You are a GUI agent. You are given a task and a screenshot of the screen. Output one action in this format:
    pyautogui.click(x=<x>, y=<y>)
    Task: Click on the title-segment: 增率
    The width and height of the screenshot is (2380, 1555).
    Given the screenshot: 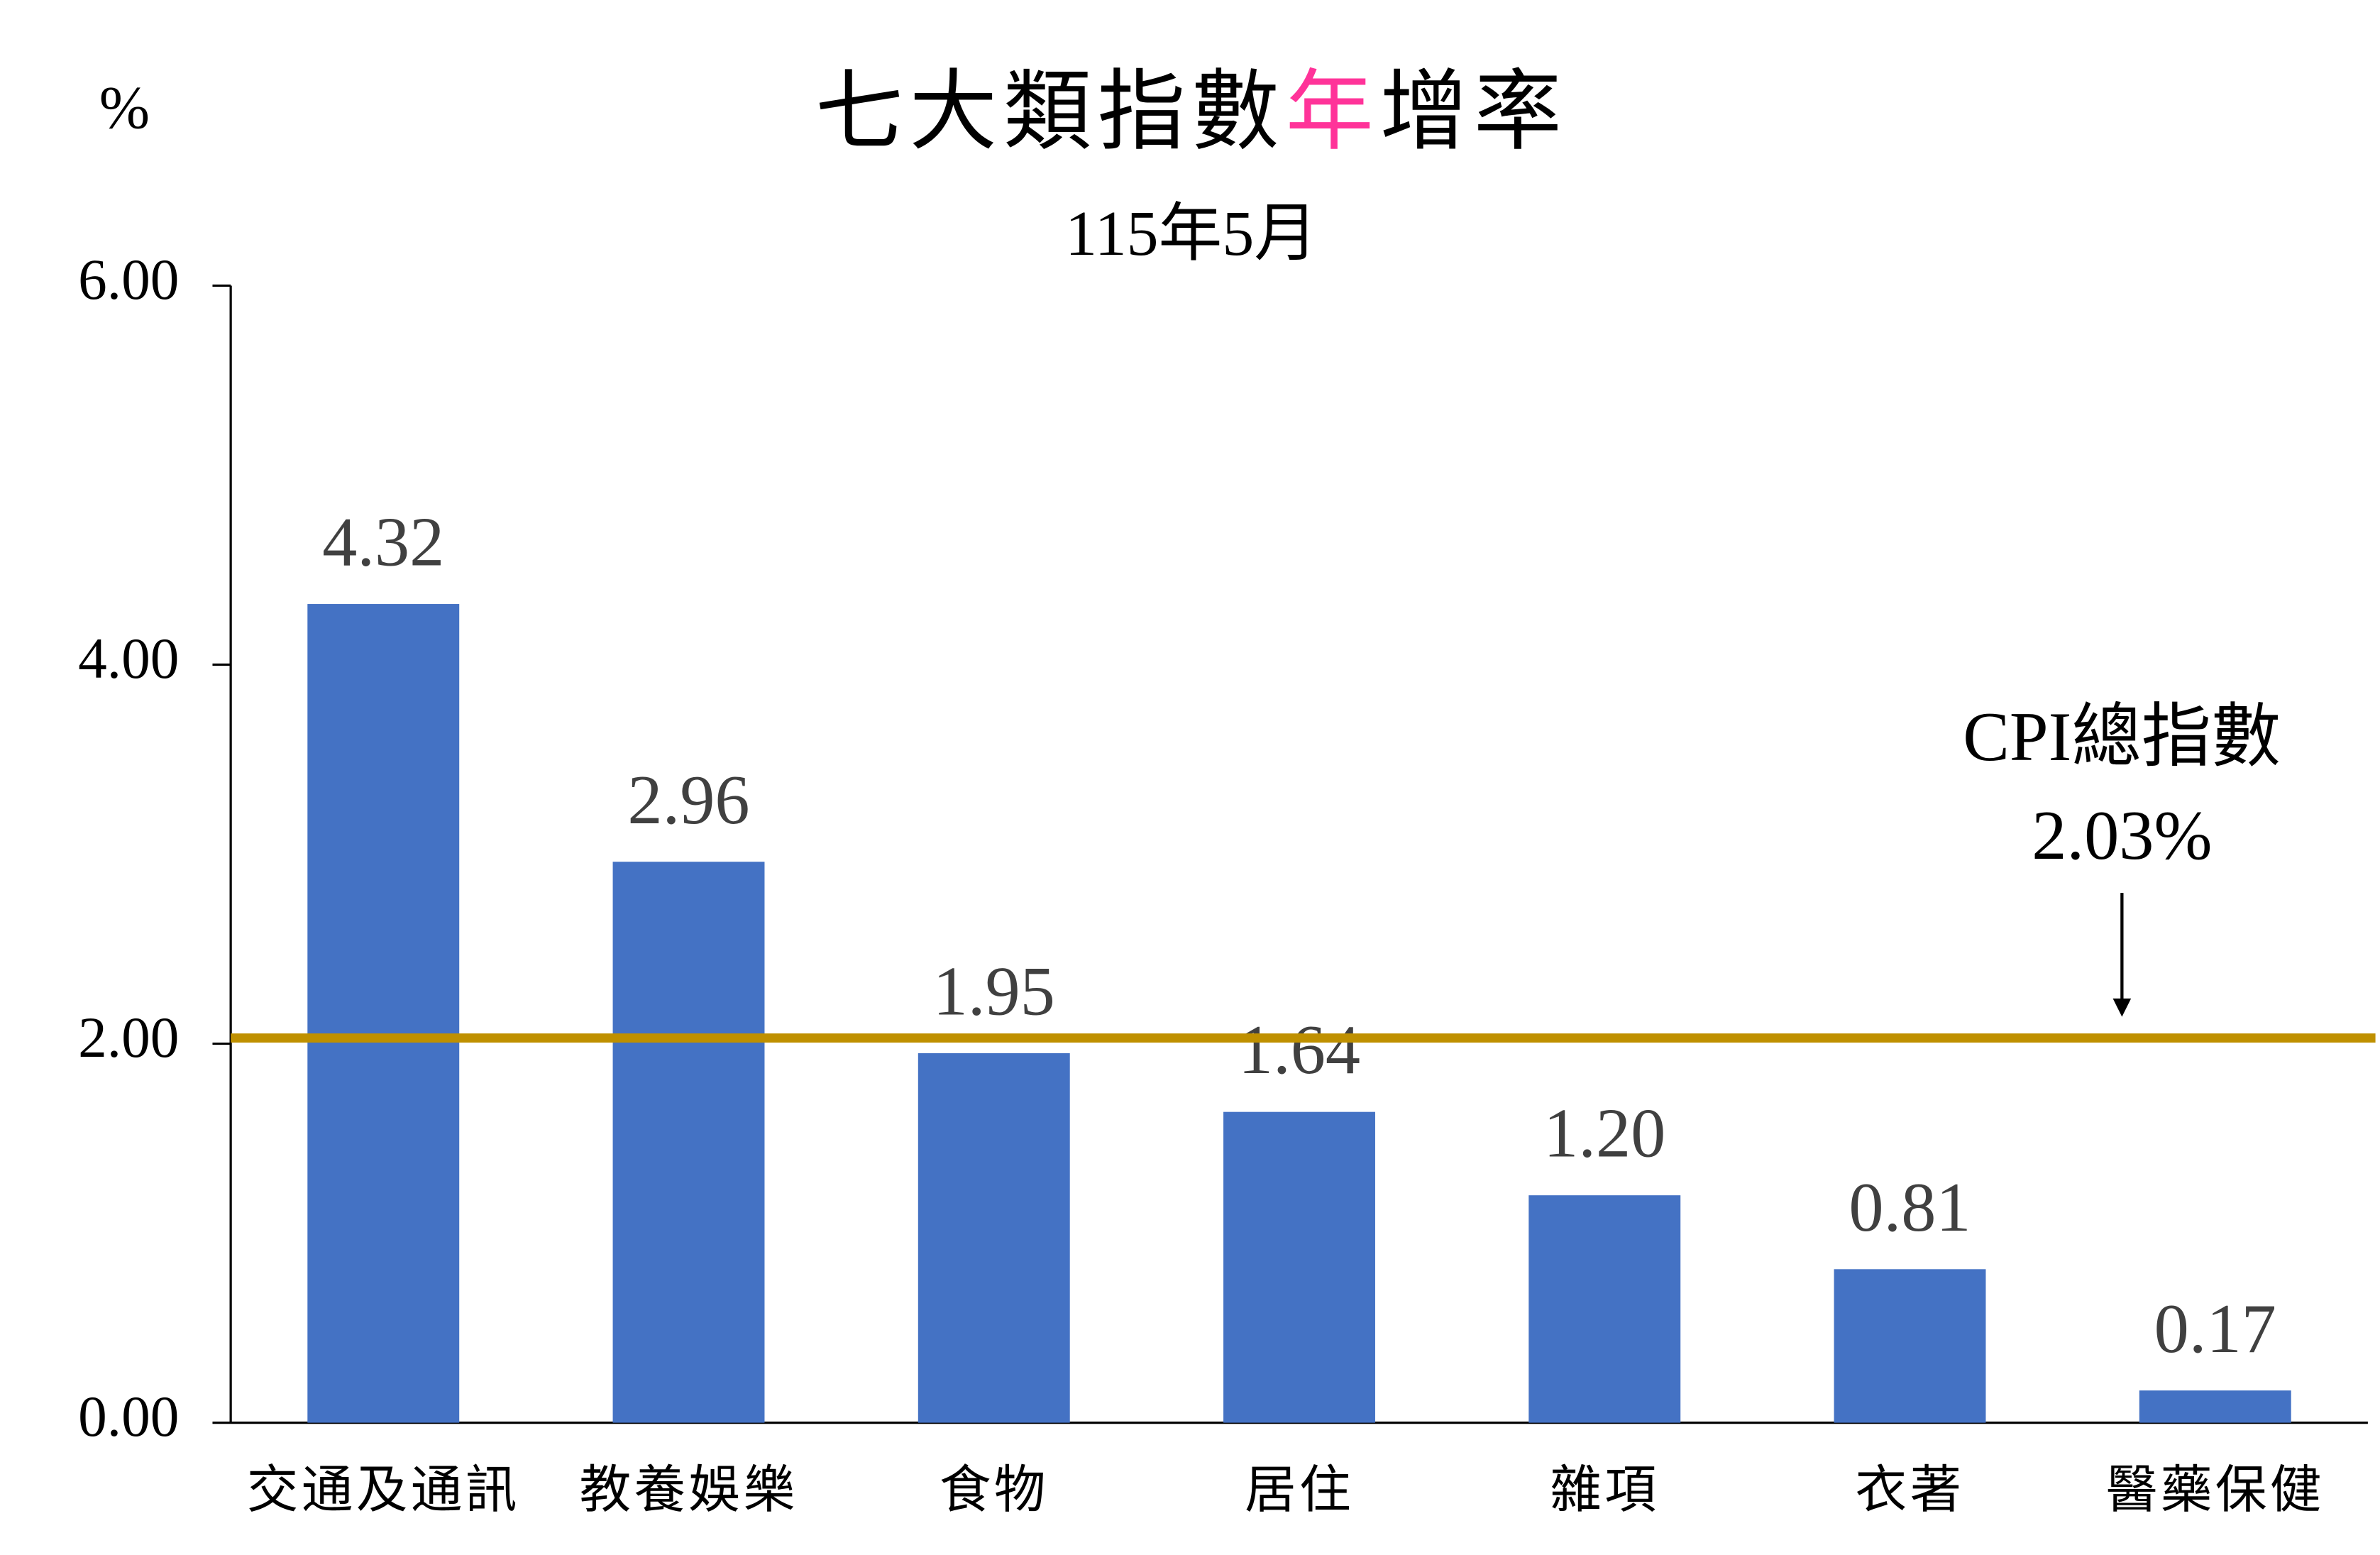 What is the action you would take?
    pyautogui.click(x=1474, y=112)
    